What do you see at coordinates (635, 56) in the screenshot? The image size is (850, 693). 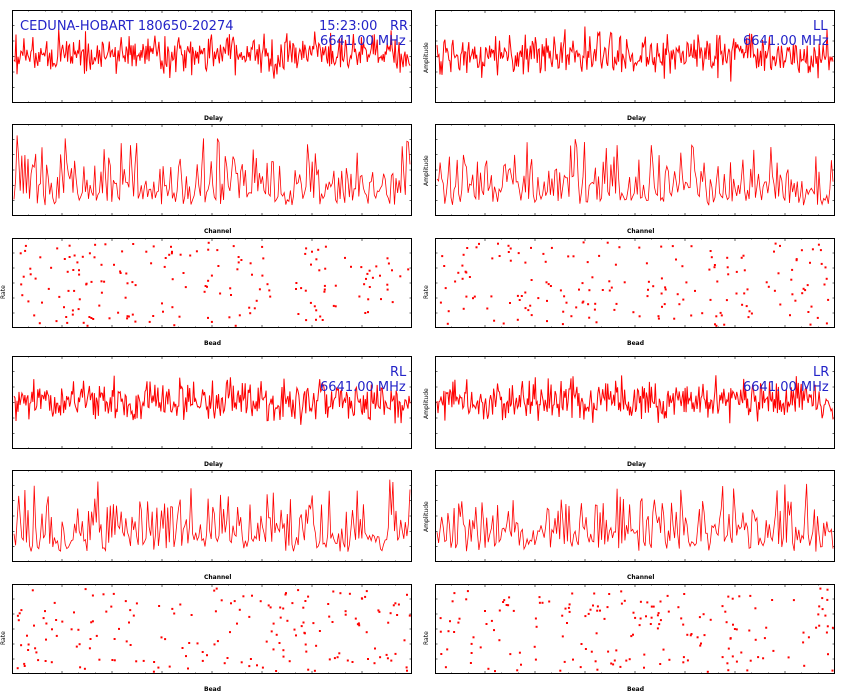 I see `ll-delay-svg` at bounding box center [635, 56].